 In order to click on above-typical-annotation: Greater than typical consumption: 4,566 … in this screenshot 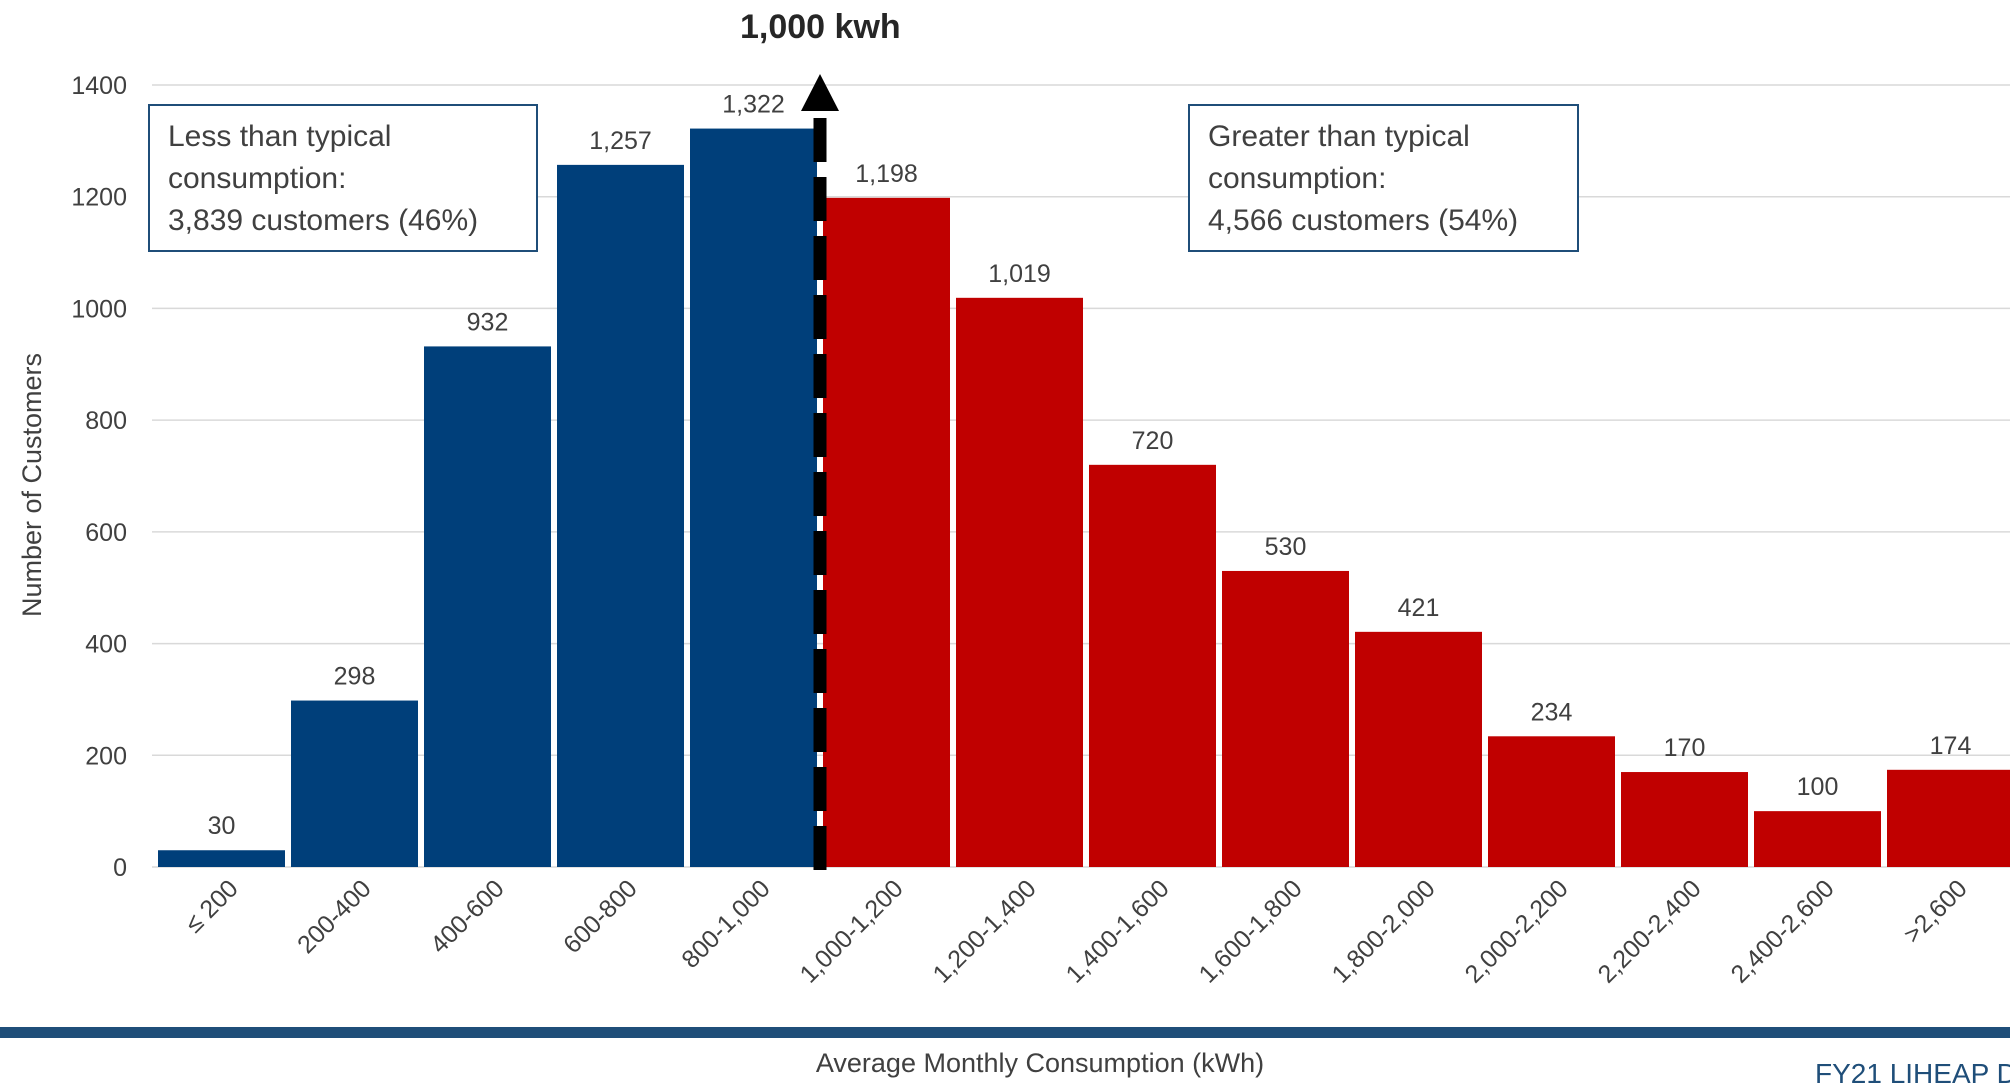, I will do `click(1383, 178)`.